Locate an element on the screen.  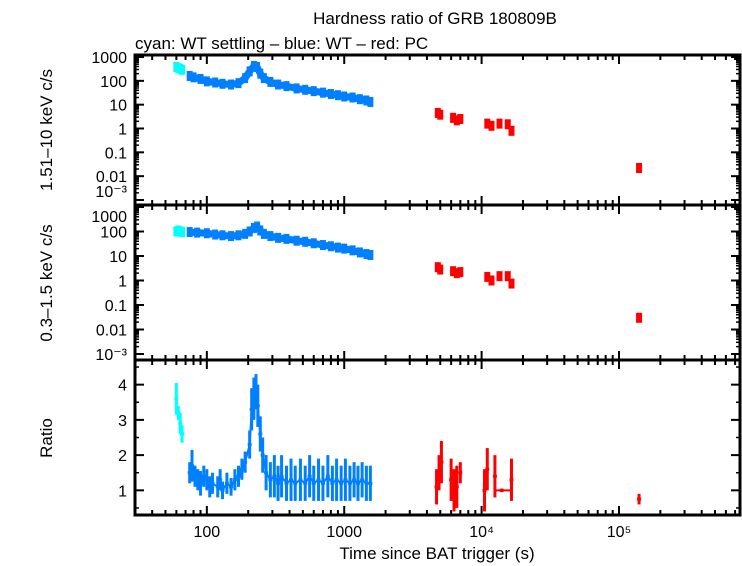
x-axis-label: Time since BAT trigger (s) is located at coordinates (436, 553).